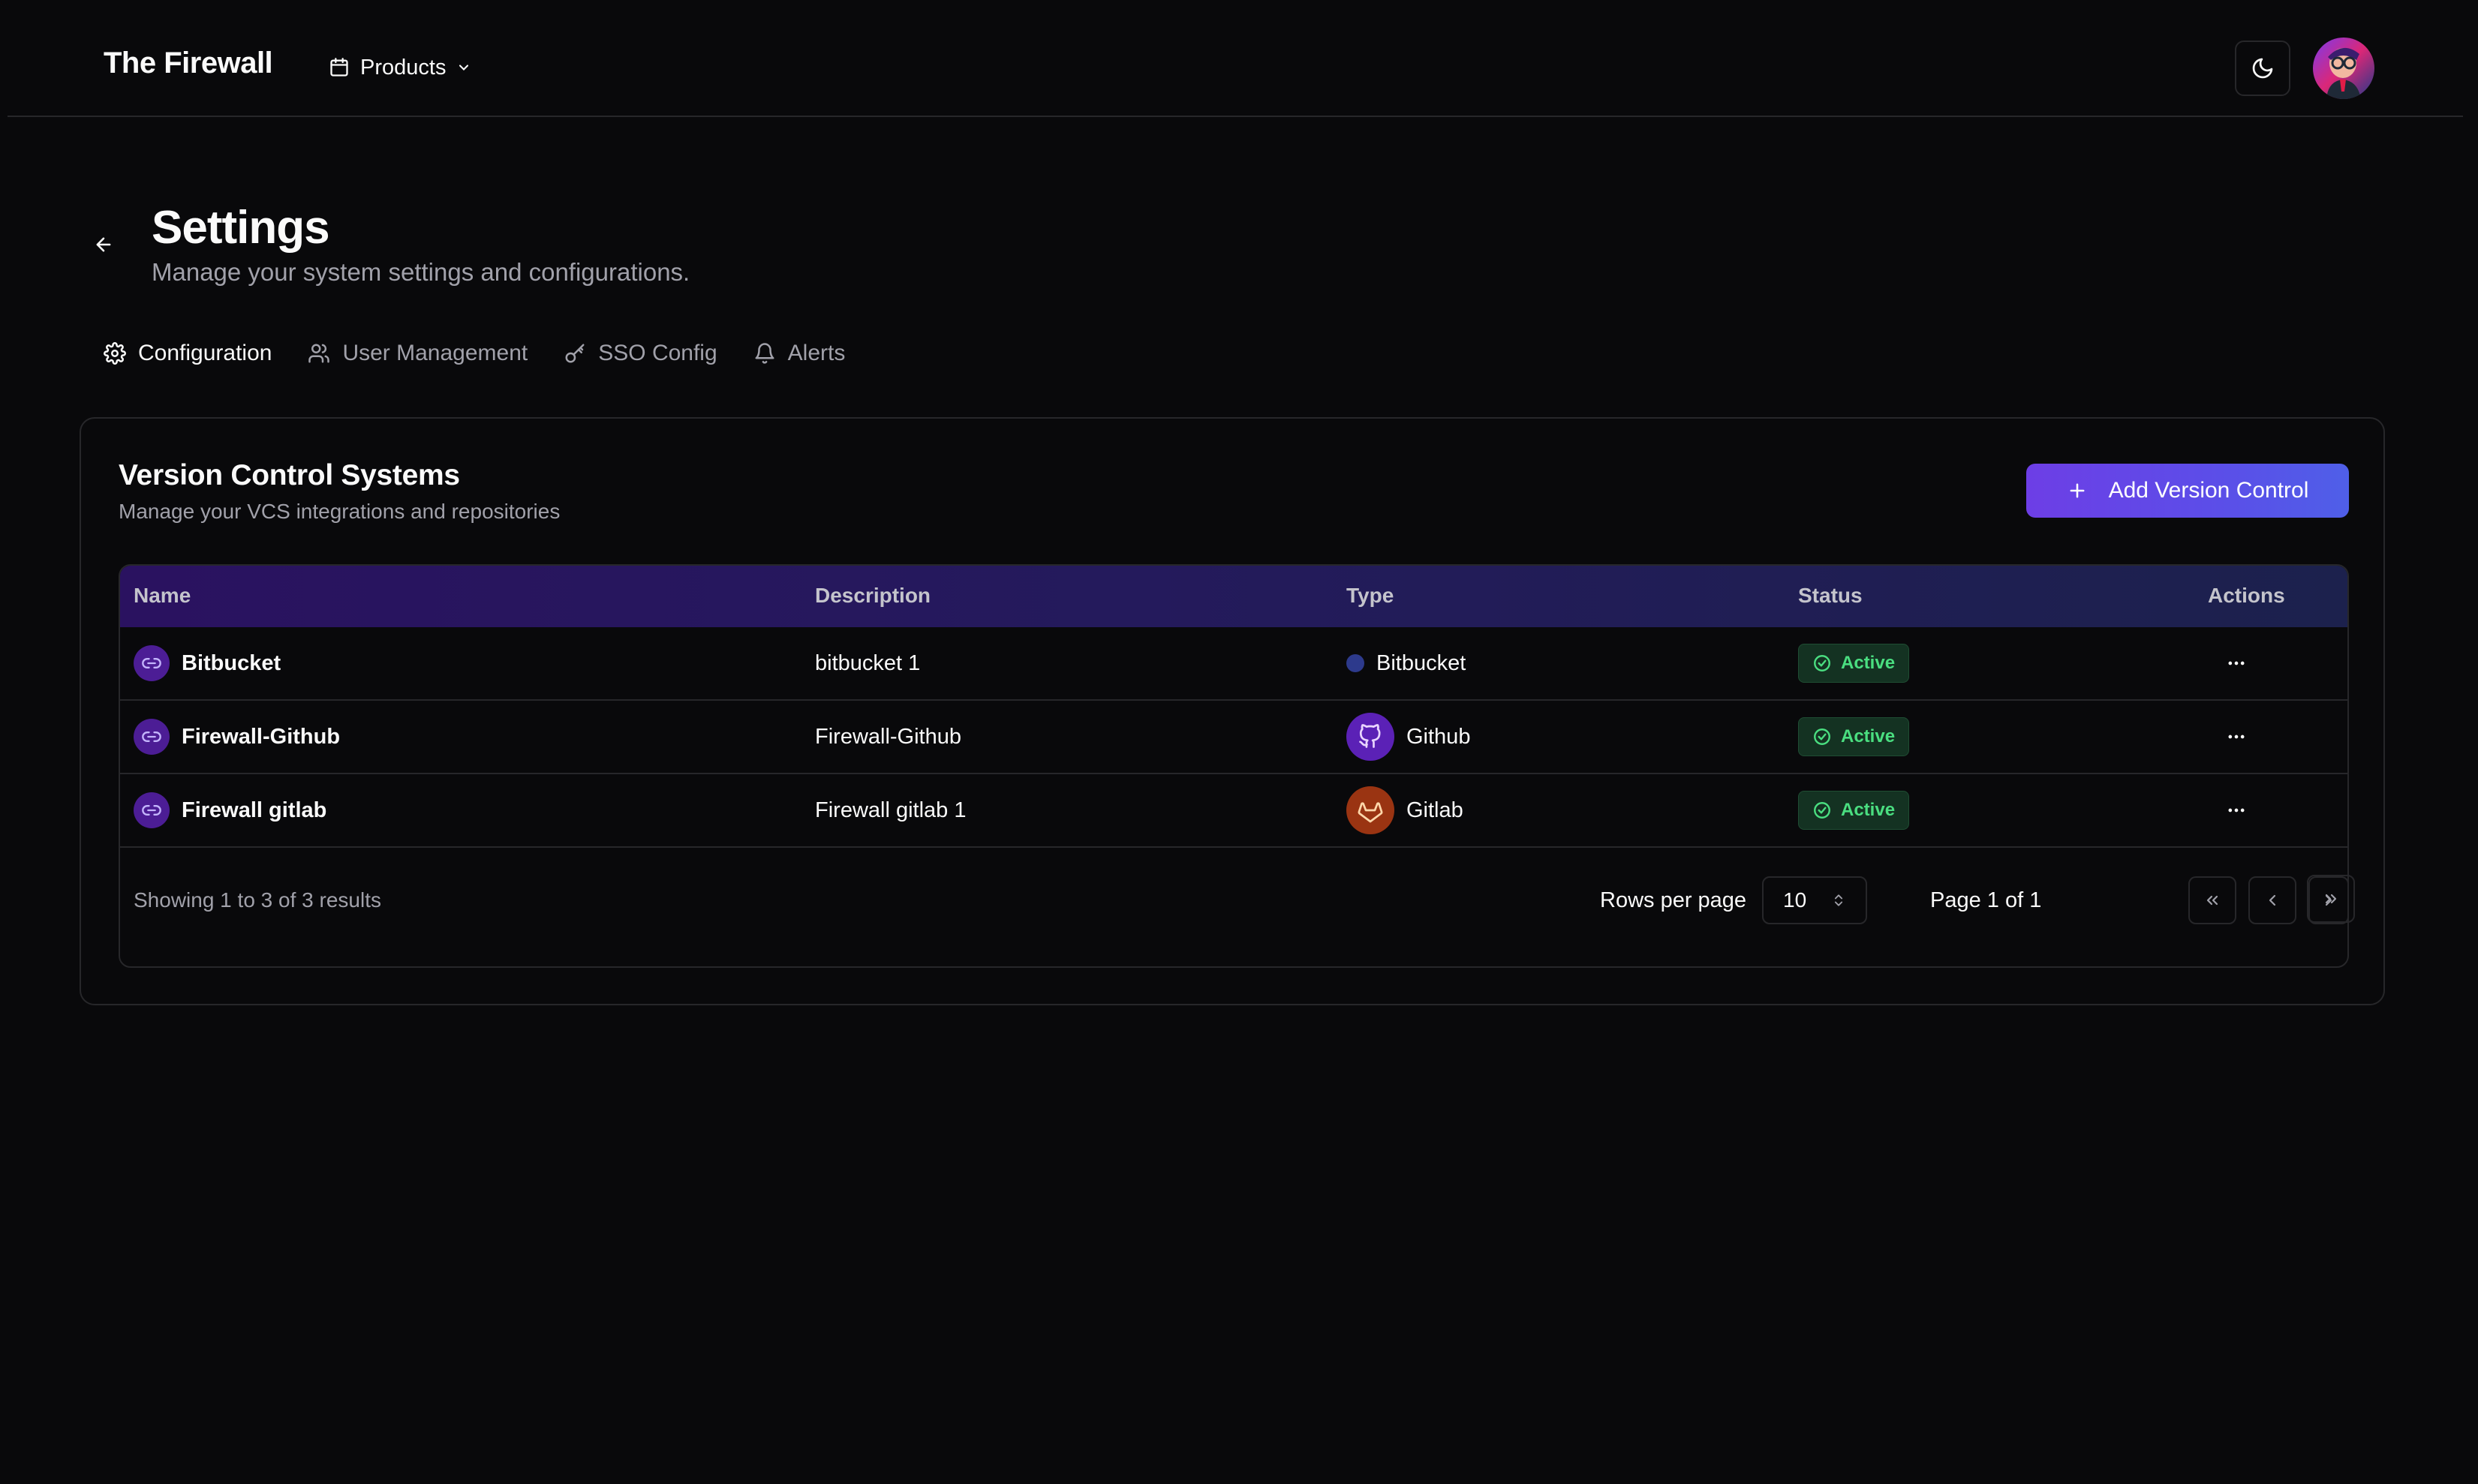 This screenshot has width=2478, height=1484. I want to click on last-page-button, so click(2331, 899).